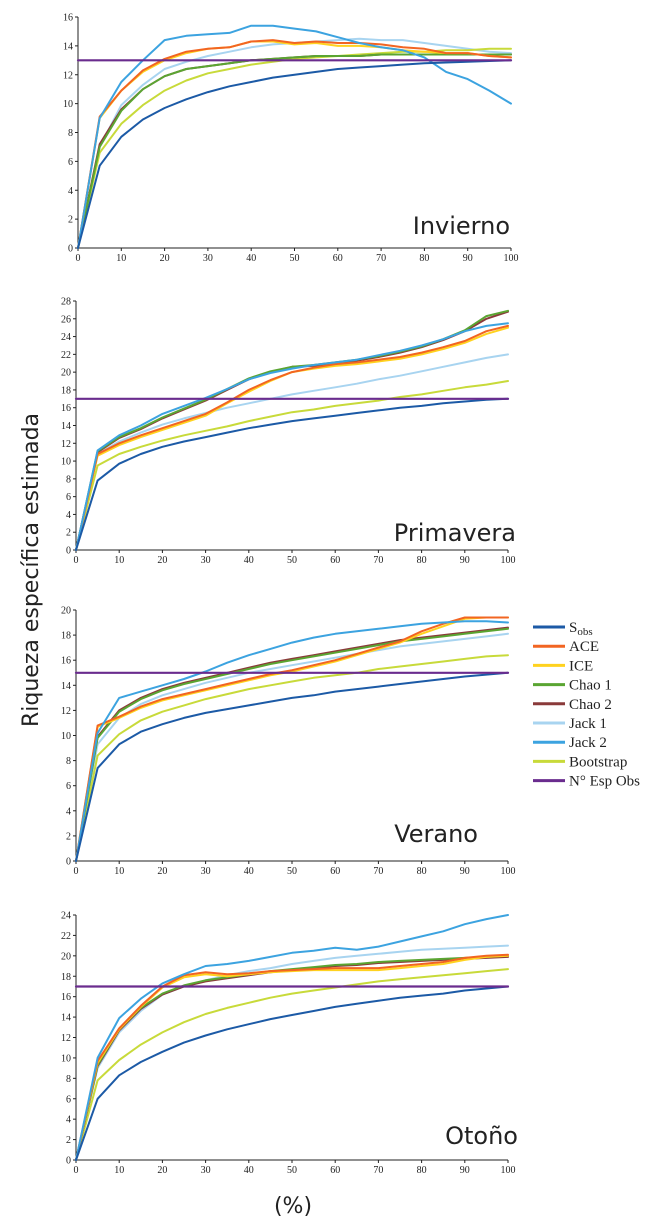 This screenshot has height=1223, width=670. What do you see at coordinates (455, 533) in the screenshot?
I see `panel-title: Primavera` at bounding box center [455, 533].